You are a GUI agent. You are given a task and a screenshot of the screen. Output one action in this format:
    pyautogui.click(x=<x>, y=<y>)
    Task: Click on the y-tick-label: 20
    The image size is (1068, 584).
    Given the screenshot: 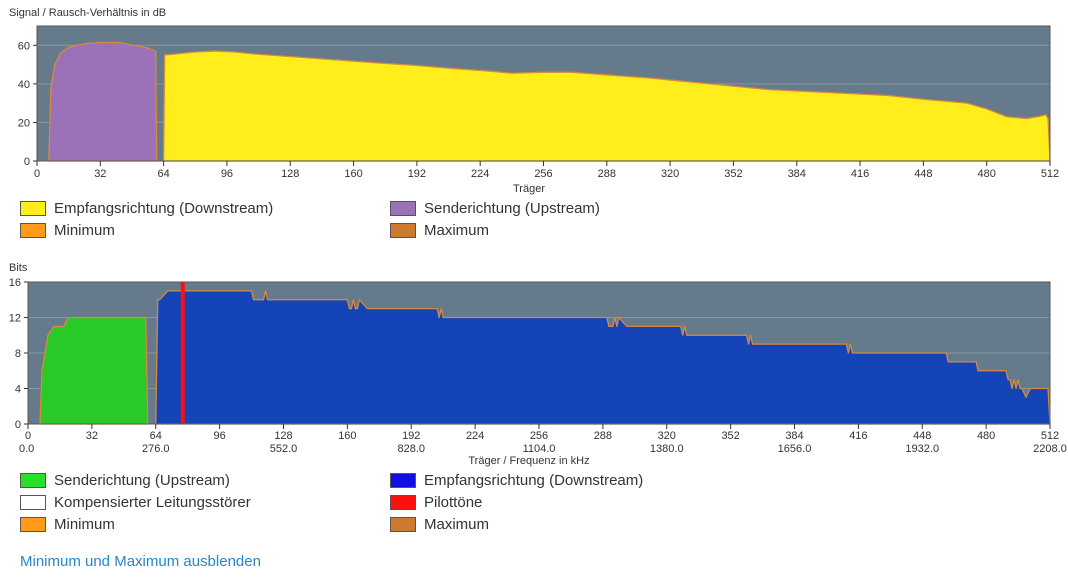 What is the action you would take?
    pyautogui.click(x=24, y=123)
    